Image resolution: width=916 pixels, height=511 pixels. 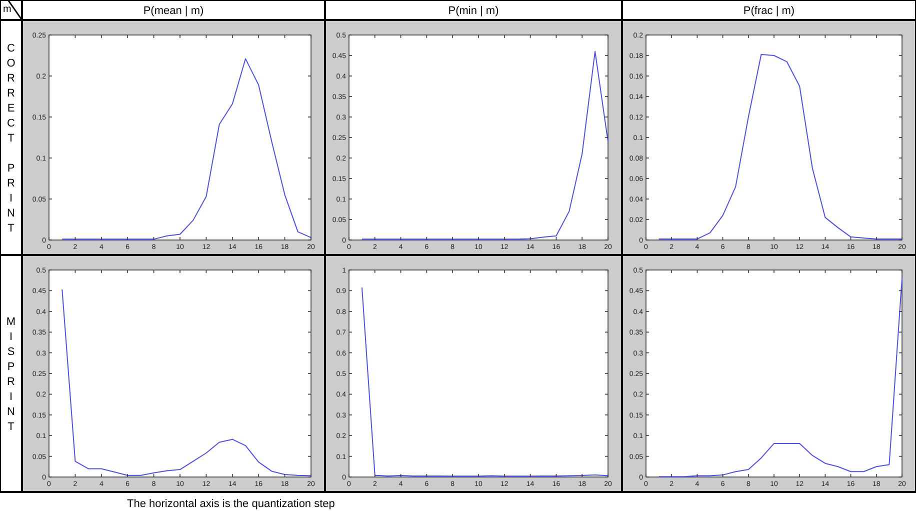 I want to click on chart-title: P(mean | m), so click(x=173, y=11).